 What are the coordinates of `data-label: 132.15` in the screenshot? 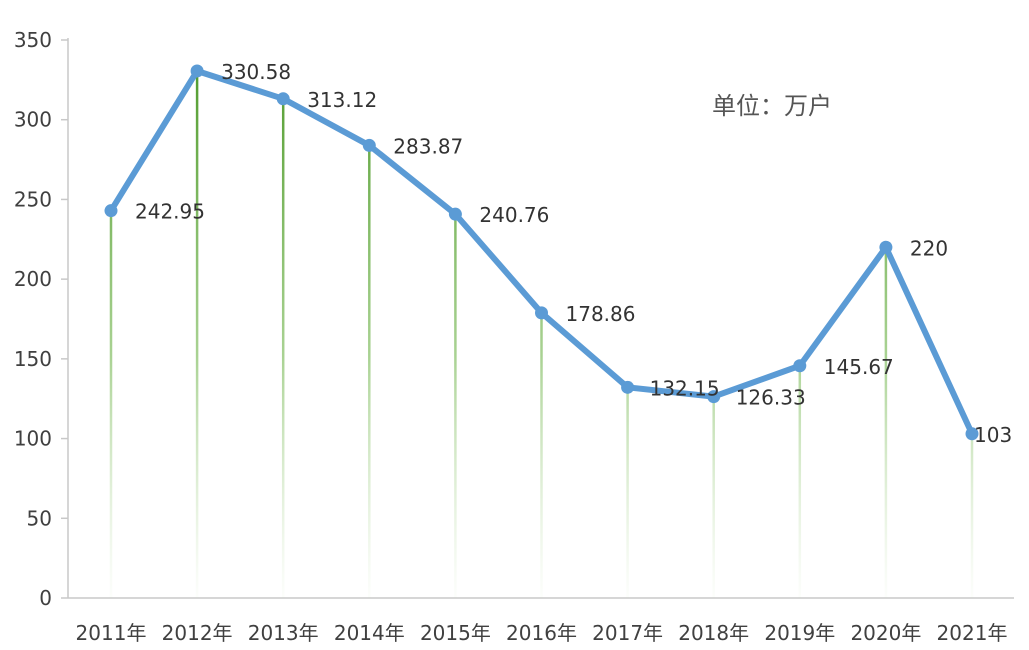 It's located at (685, 388).